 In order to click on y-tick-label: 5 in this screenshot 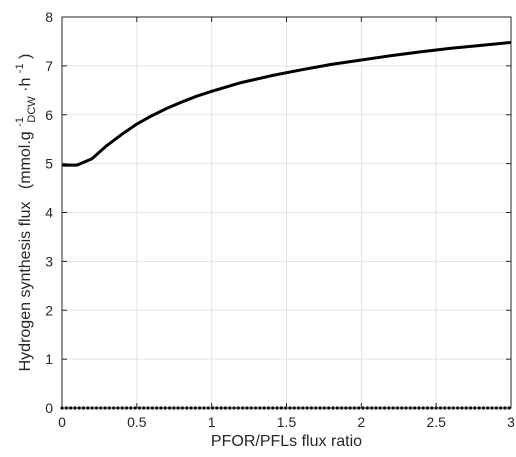, I will do `click(49, 164)`.